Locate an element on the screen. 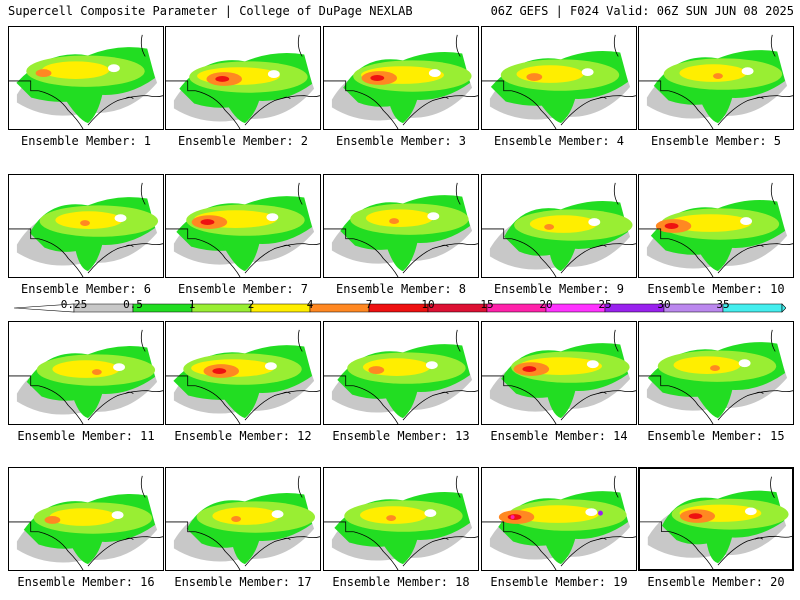 Image resolution: width=800 pixels, height=600 pixels. colorbar-label: 4 is located at coordinates (310, 304).